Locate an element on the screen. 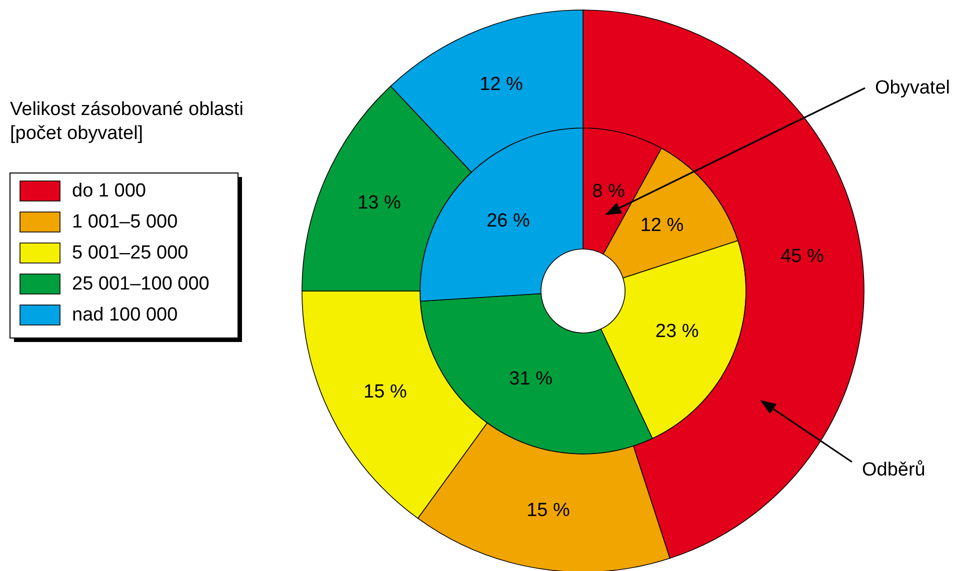  legend-label: 25 001–100 000 is located at coordinates (141, 284).